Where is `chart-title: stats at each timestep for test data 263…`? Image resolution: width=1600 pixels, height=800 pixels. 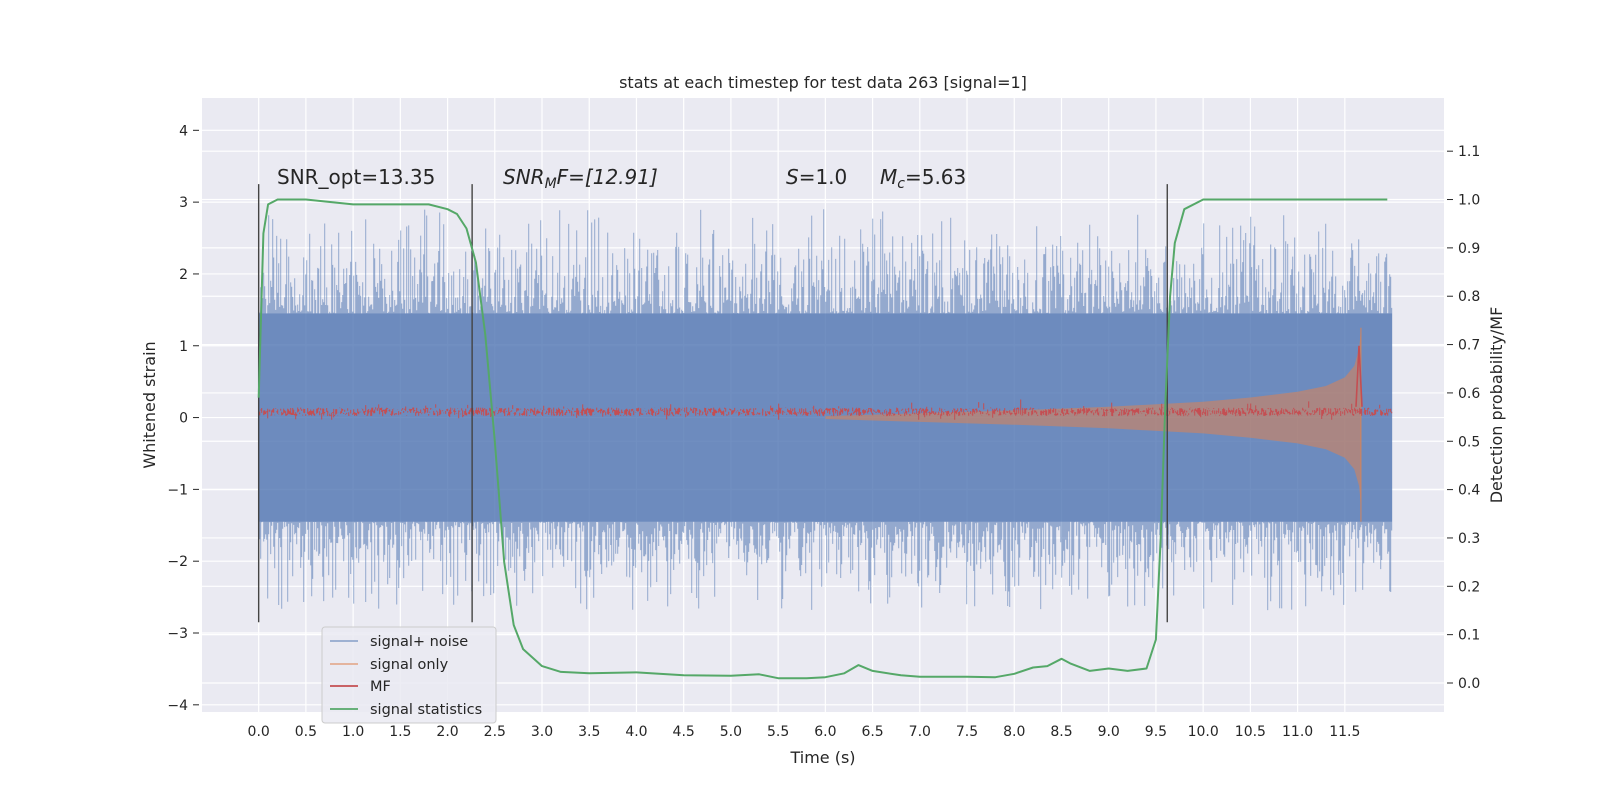 chart-title: stats at each timestep for test data 263… is located at coordinates (823, 82).